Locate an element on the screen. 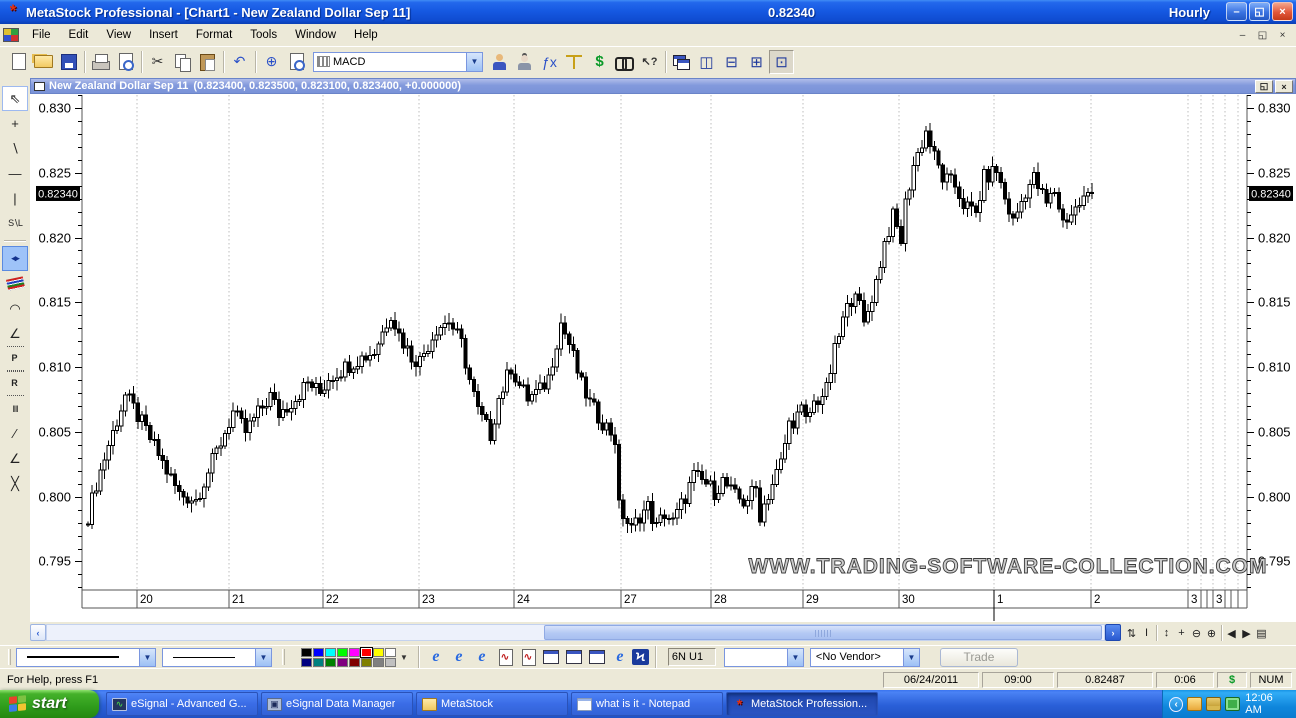 Image resolution: width=1296 pixels, height=718 pixels. symbol-box: 6N U1 is located at coordinates (691, 657).